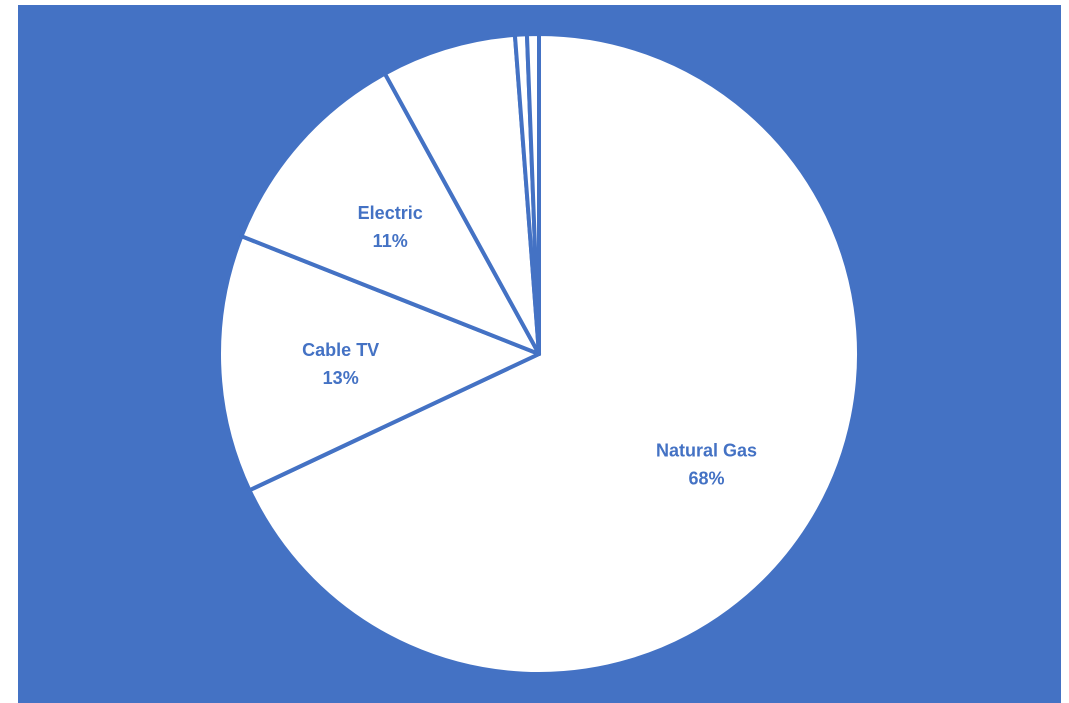  Describe the element at coordinates (390, 227) in the screenshot. I see `data-label-electric: Electric 11%` at that location.